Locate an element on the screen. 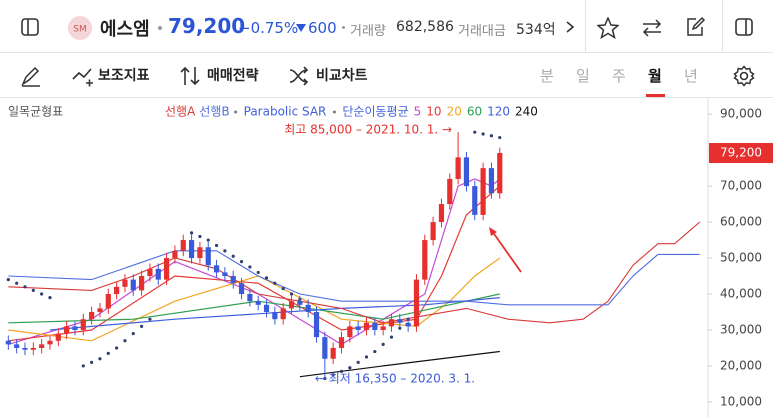  amount-label: 거래대금 is located at coordinates (482, 31).